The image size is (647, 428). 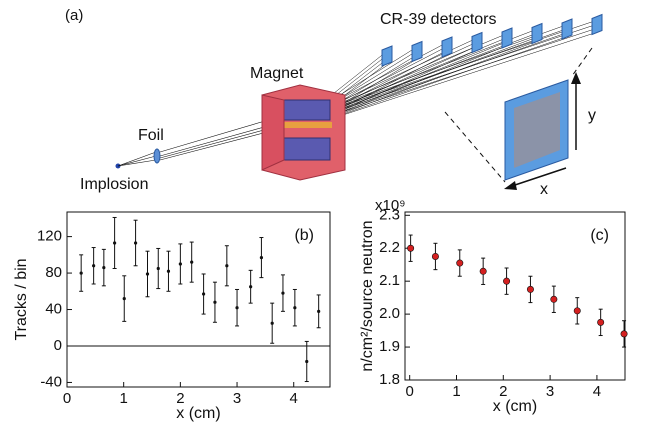 What do you see at coordinates (520, 122) in the screenshot?
I see `detector-zoom: y x` at bounding box center [520, 122].